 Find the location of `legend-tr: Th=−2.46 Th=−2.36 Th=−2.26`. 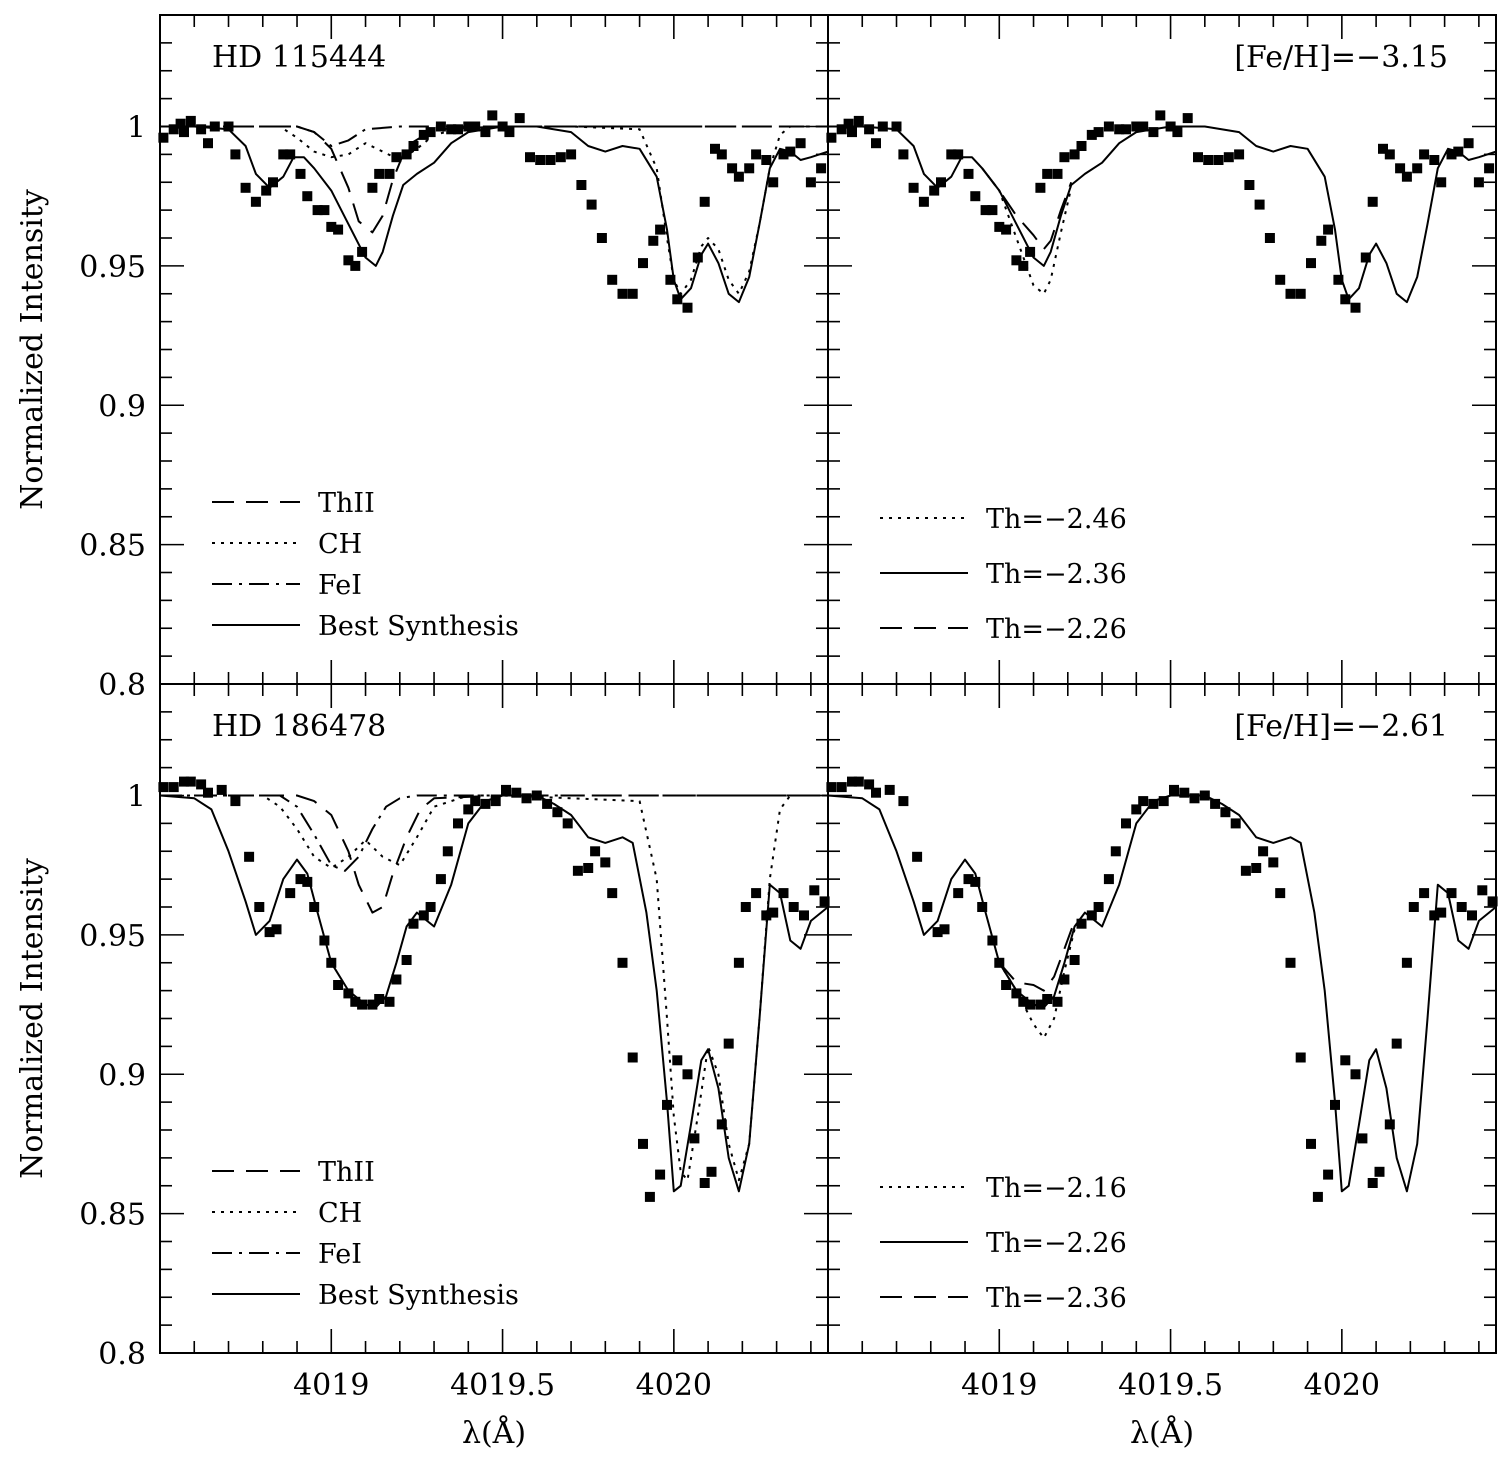

legend-tr: Th=−2.46 Th=−2.36 Th=−2.26 is located at coordinates (1003, 574).